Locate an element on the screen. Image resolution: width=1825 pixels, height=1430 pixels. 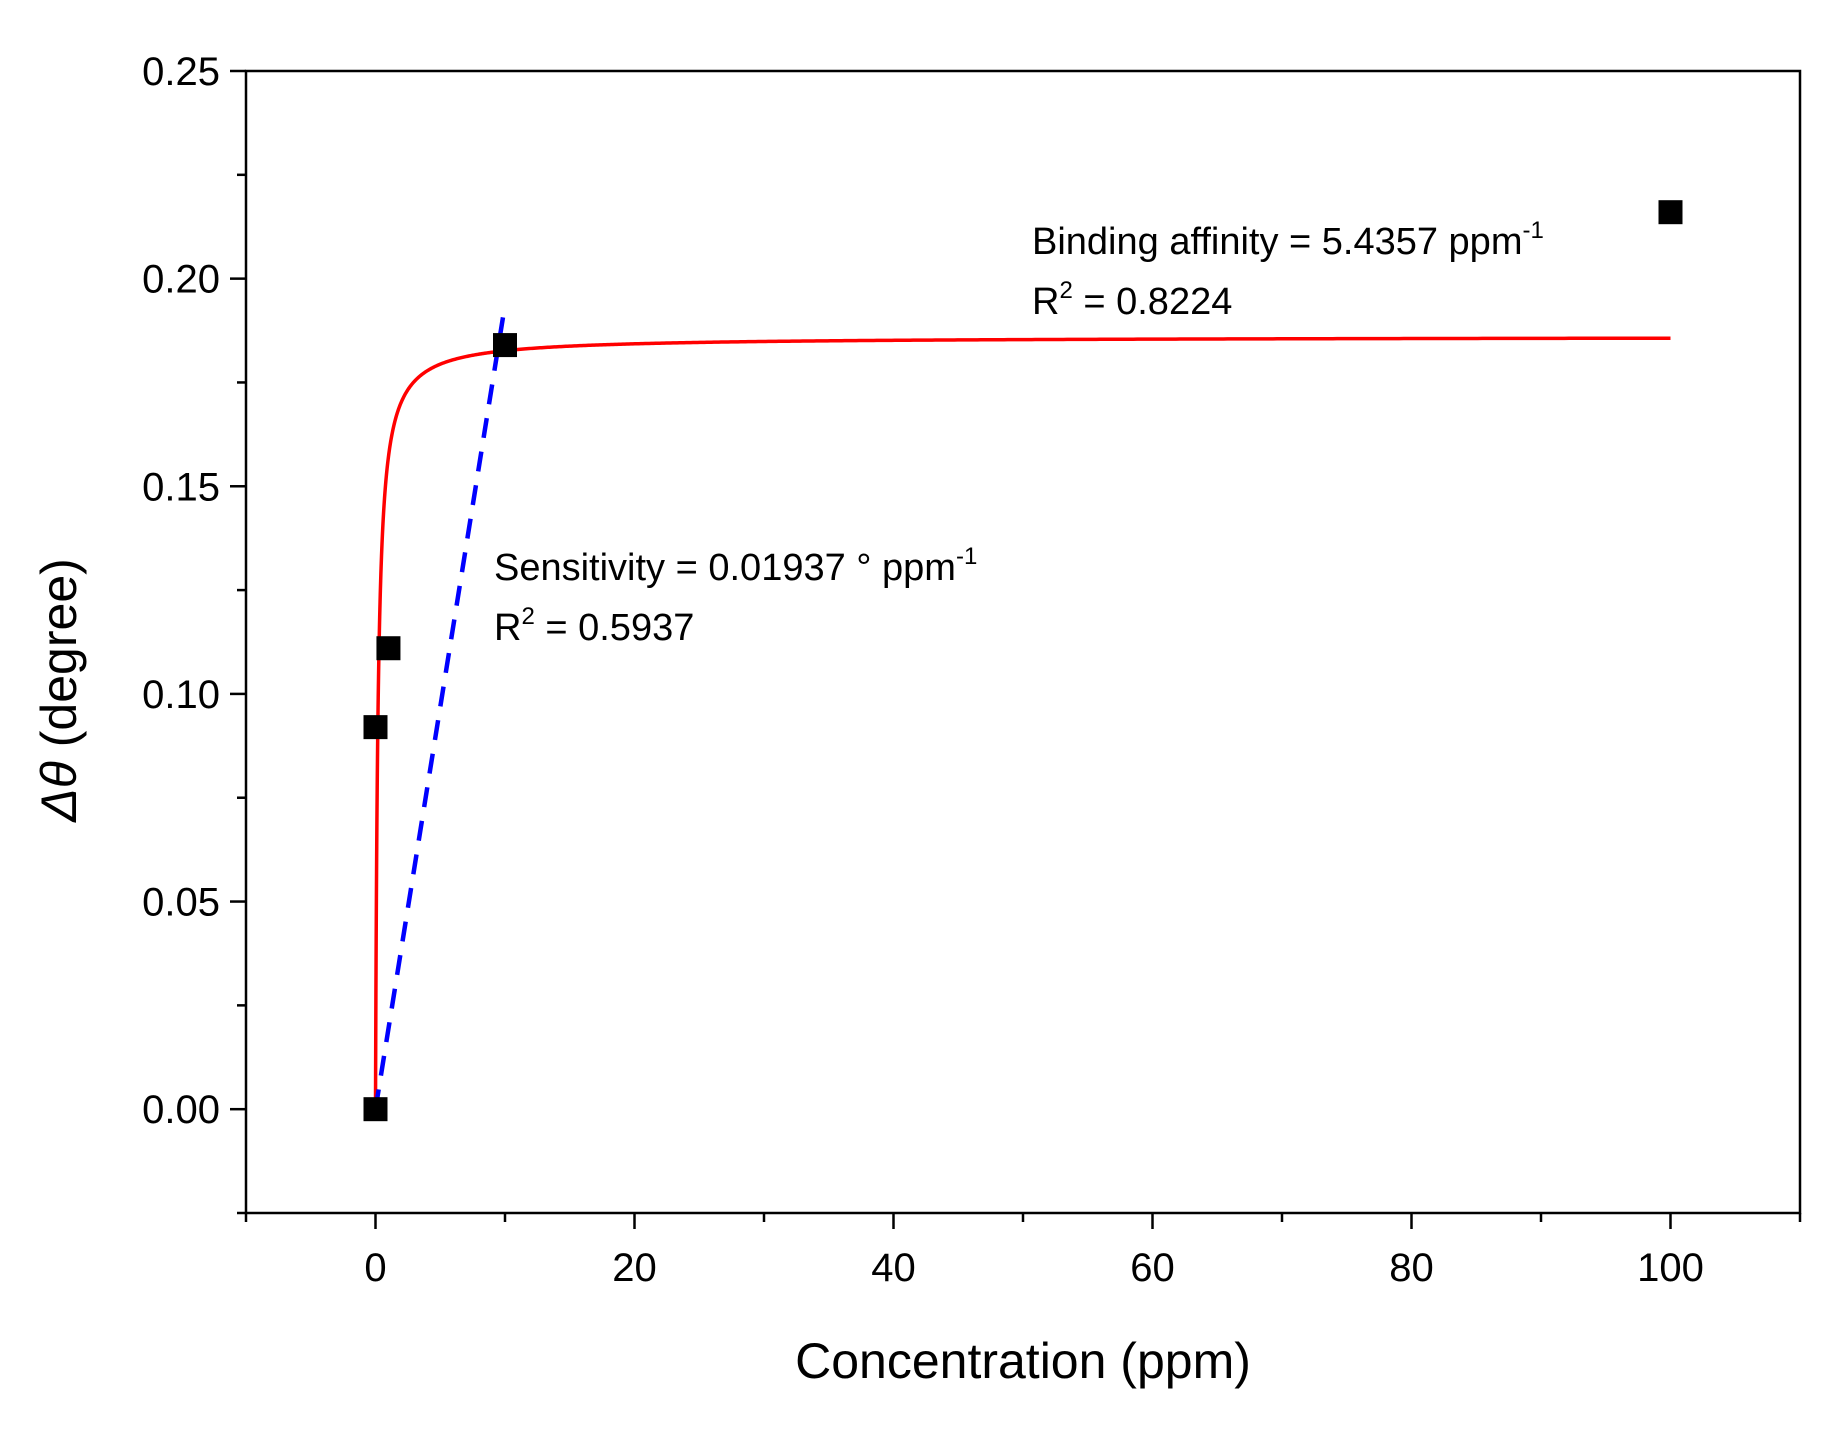
y-tick-label: 0.20 is located at coordinates (181, 280).